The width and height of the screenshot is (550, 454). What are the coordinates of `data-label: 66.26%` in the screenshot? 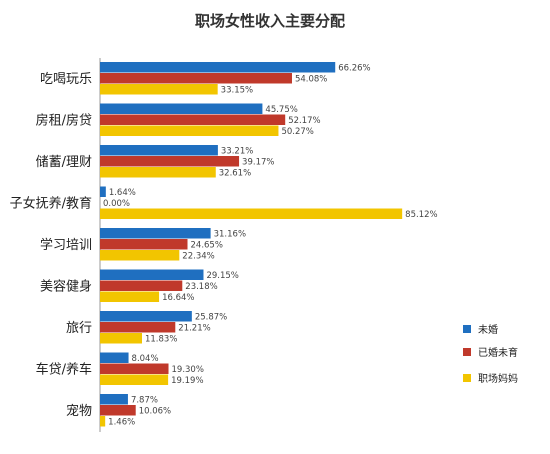 It's located at (354, 69).